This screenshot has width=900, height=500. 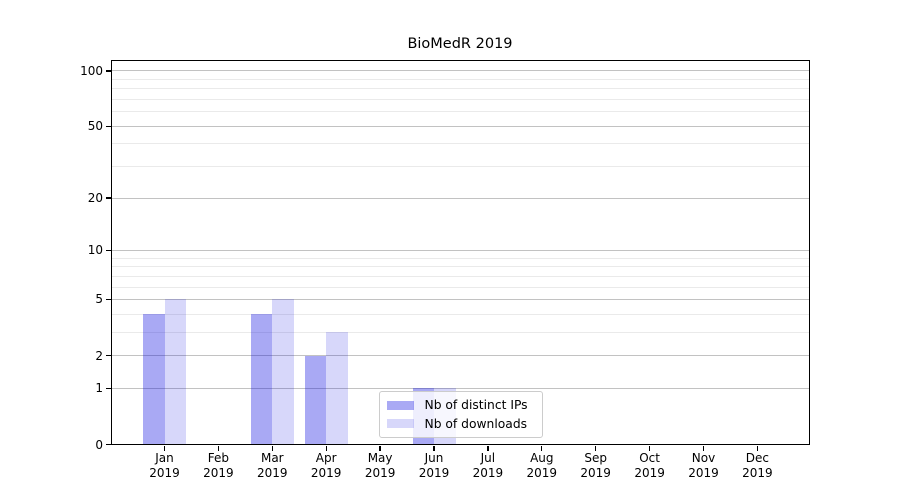 I want to click on legend-swatch-distinct-ips, so click(x=400, y=405).